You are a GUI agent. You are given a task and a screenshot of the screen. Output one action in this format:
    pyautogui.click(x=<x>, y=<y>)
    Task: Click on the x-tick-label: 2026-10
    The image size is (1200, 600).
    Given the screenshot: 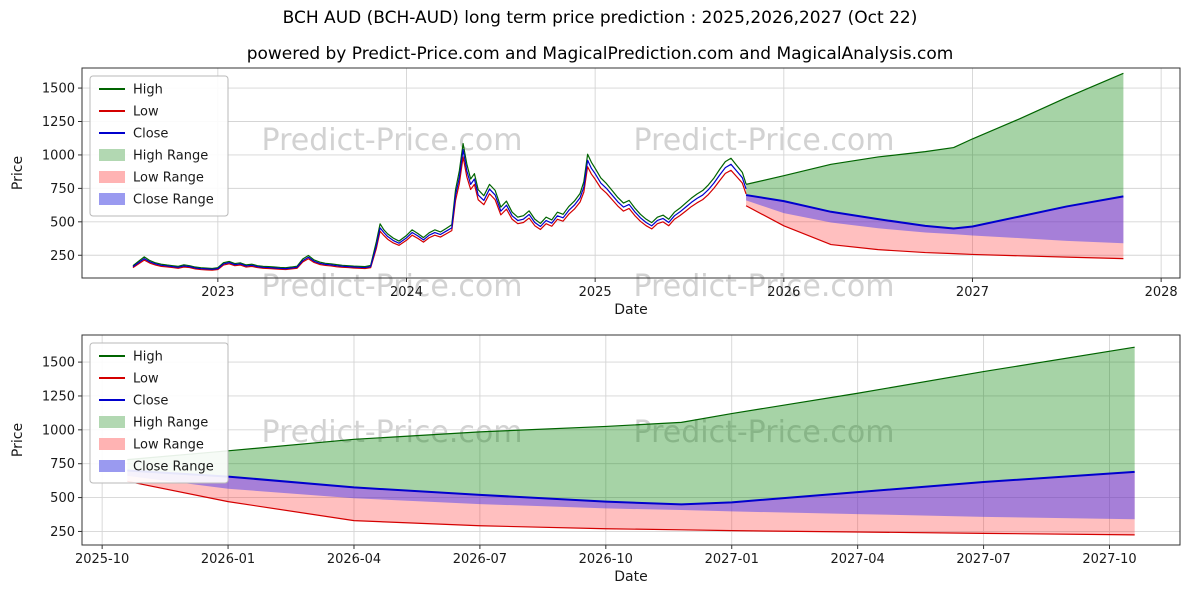 What is the action you would take?
    pyautogui.click(x=606, y=559)
    